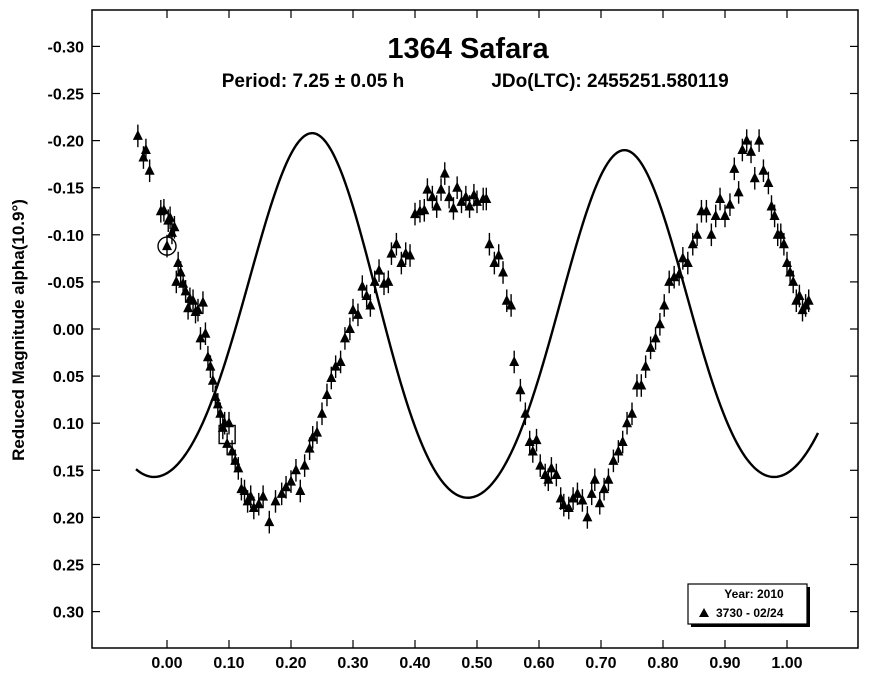 This screenshot has width=870, height=676. Describe the element at coordinates (414, 663) in the screenshot. I see `x-tick-label: 0.40` at that location.